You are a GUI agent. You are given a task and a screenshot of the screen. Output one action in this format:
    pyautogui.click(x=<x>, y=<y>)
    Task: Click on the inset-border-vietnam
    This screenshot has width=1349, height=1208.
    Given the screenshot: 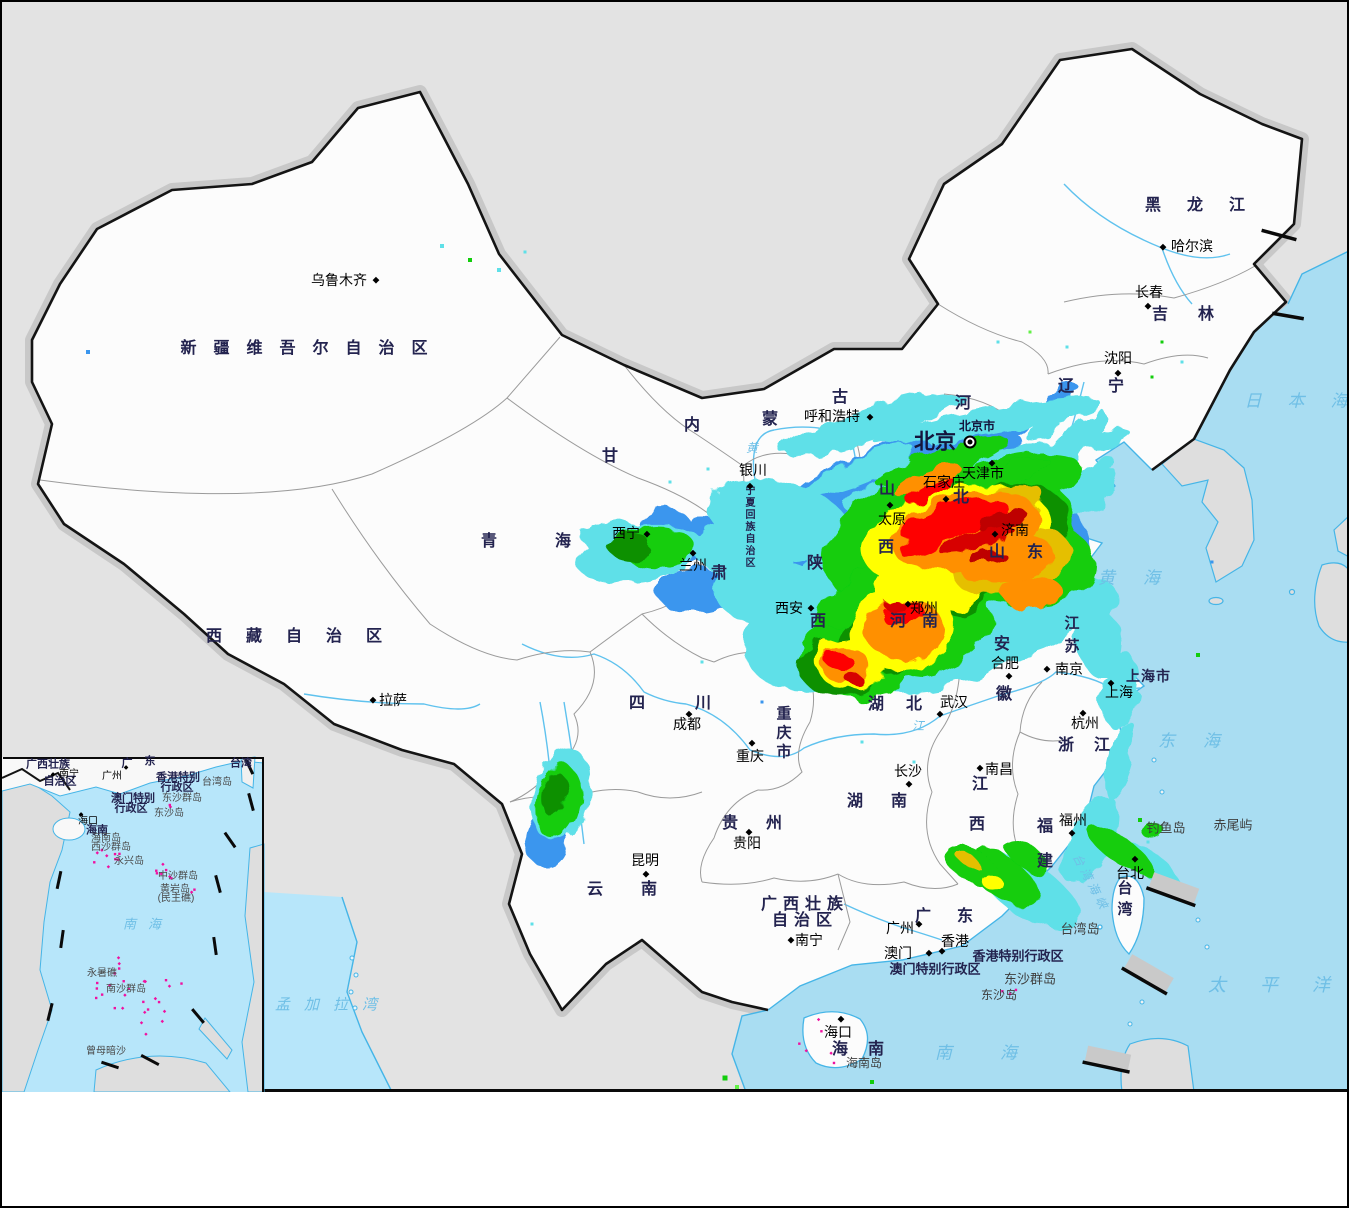 What is the action you would take?
    pyautogui.click(x=36, y=779)
    